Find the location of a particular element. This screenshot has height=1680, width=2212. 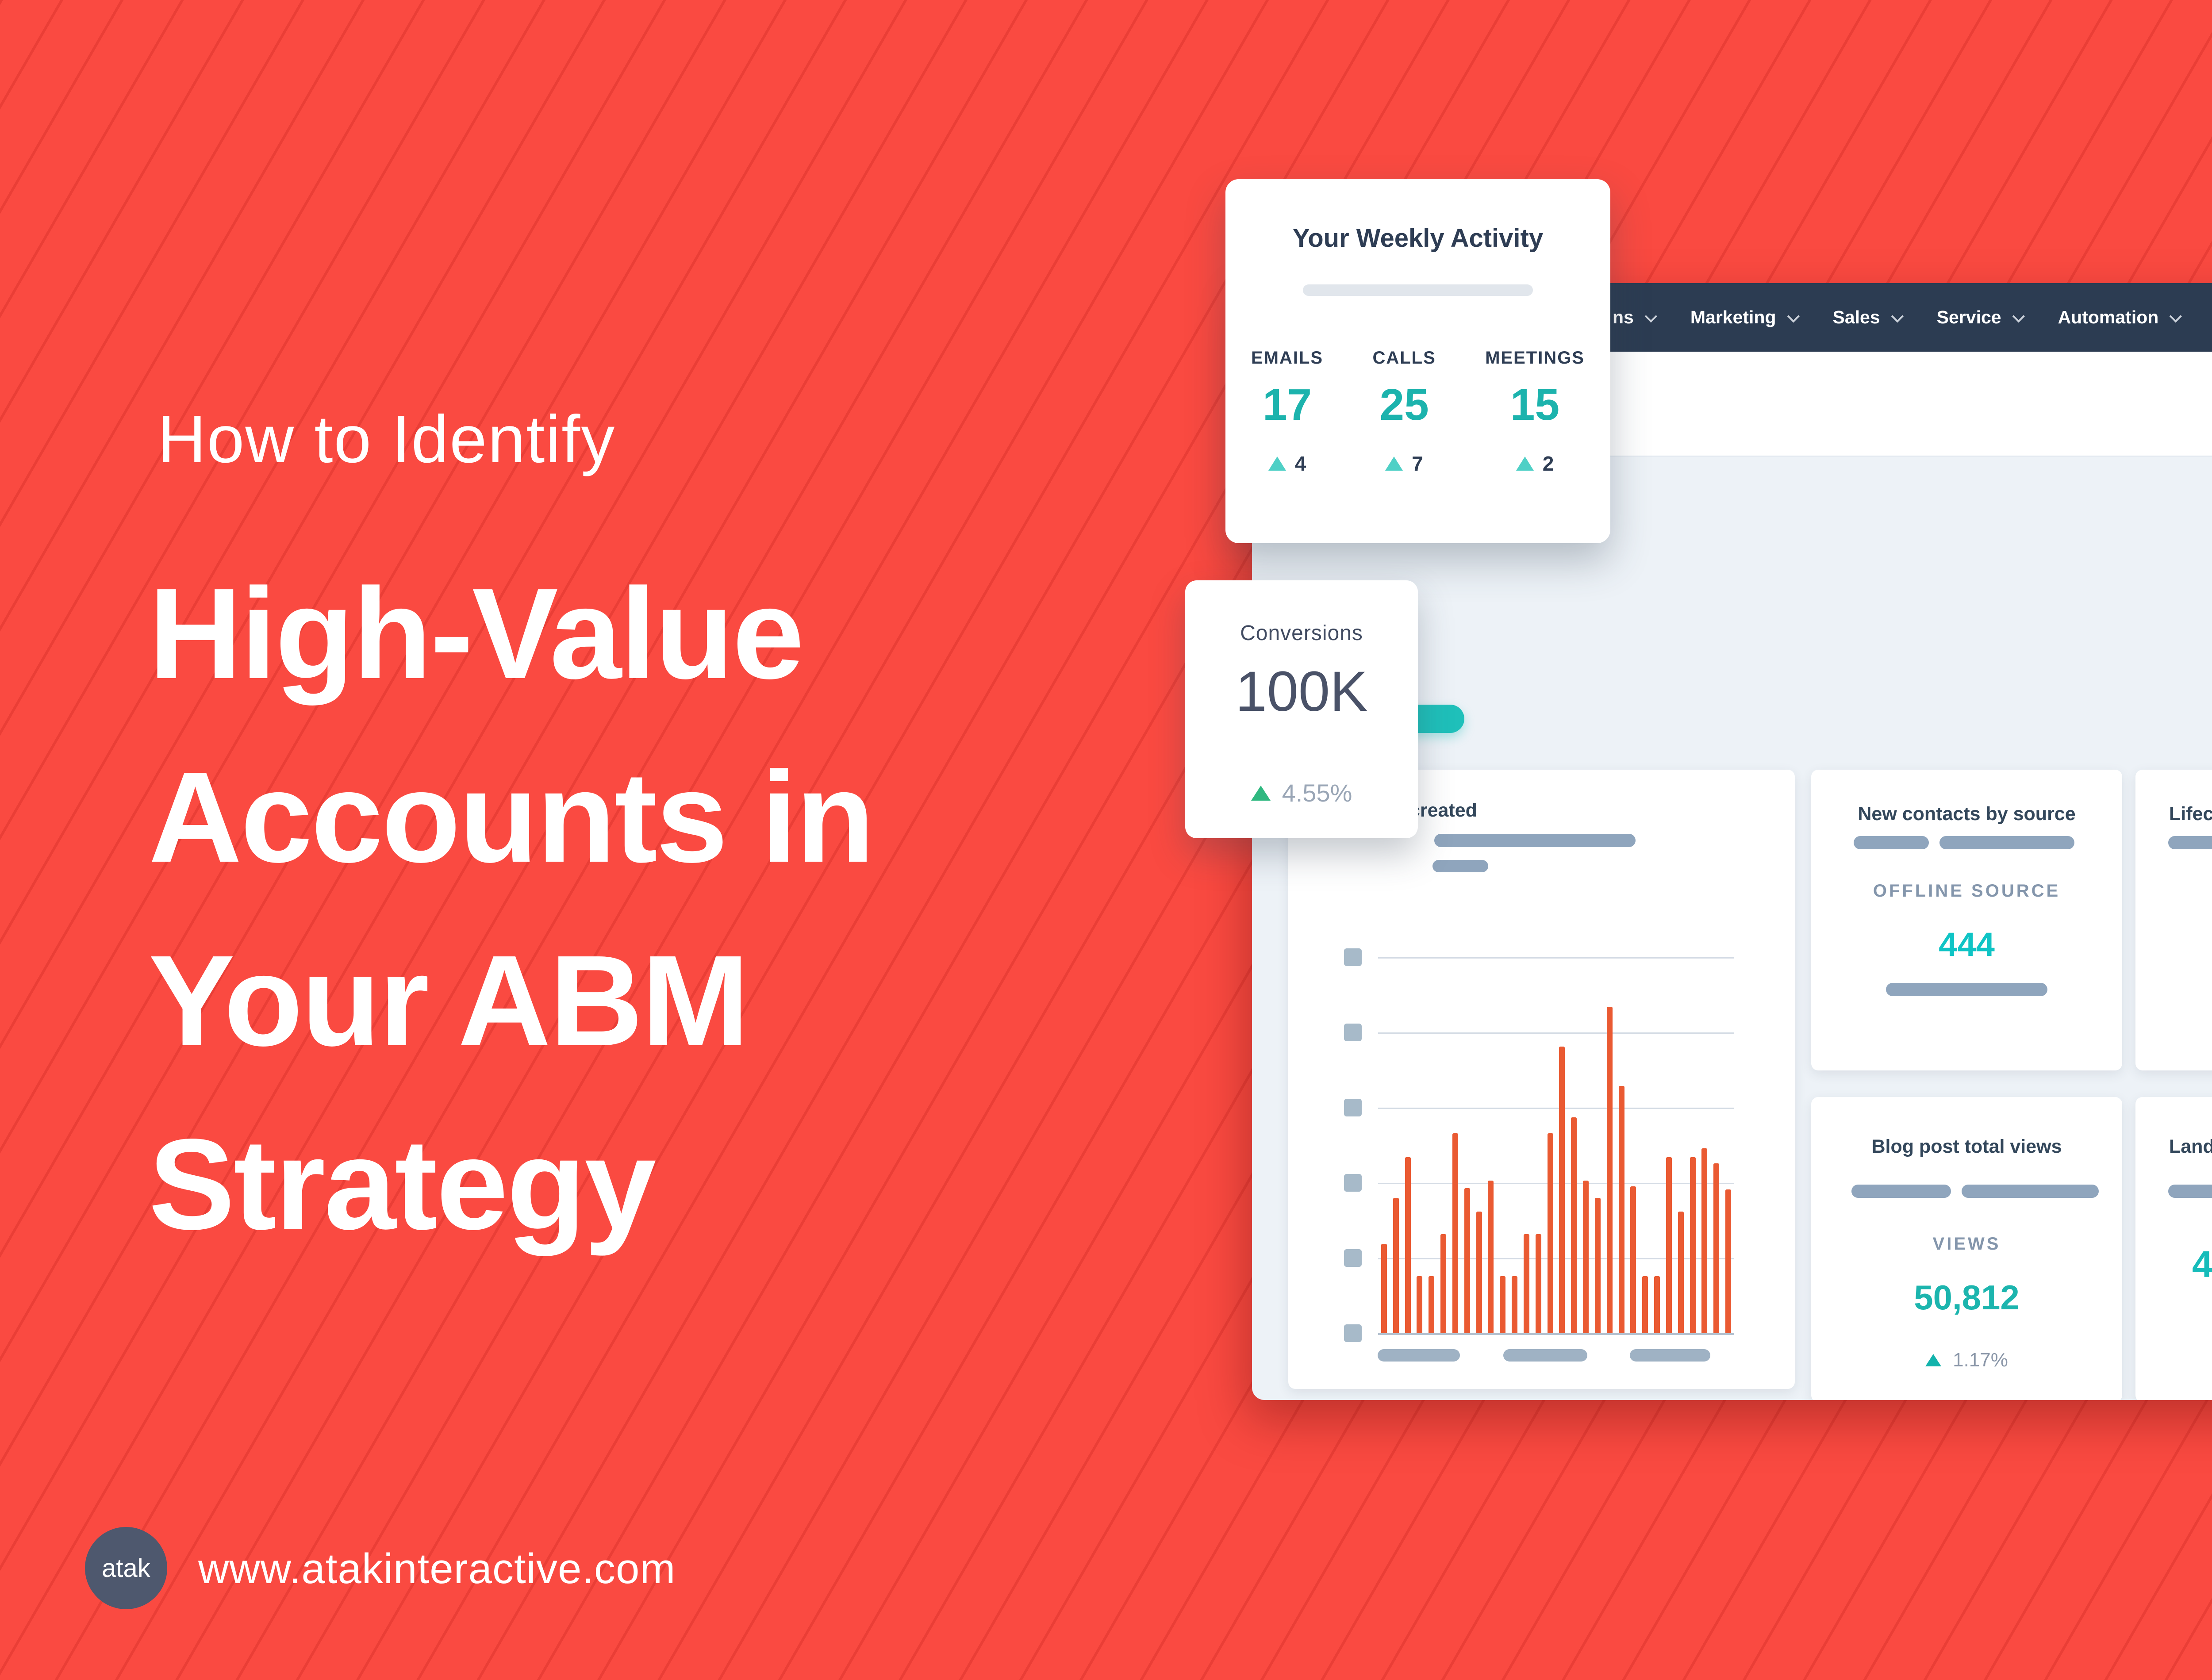

nav-item-service: Service is located at coordinates (1981, 317).